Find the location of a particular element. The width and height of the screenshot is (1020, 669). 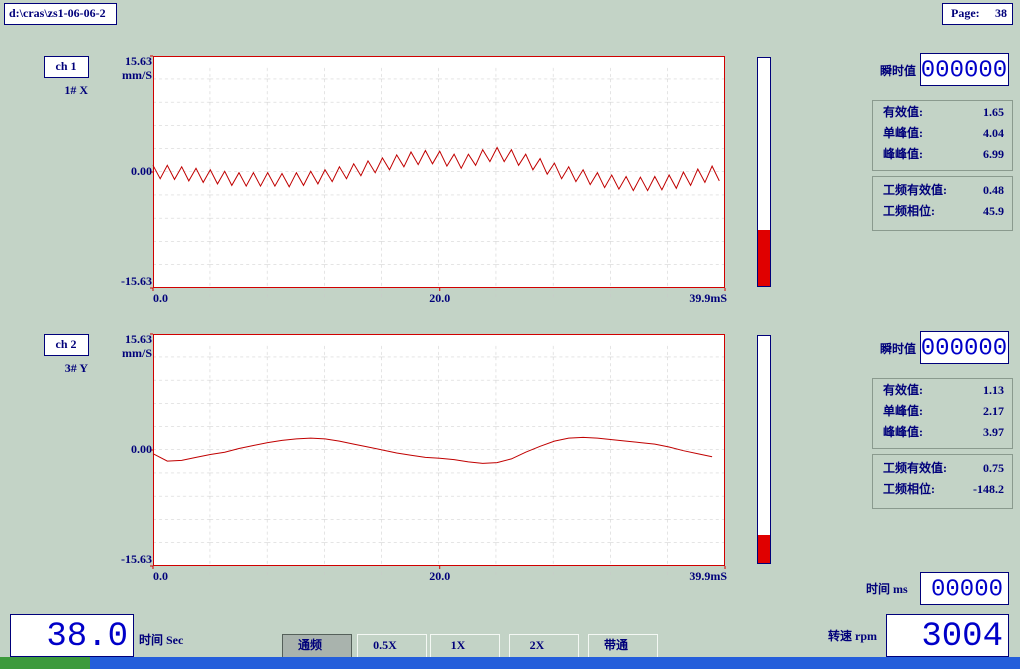

time-sec-value: 38.0 is located at coordinates (87, 637).